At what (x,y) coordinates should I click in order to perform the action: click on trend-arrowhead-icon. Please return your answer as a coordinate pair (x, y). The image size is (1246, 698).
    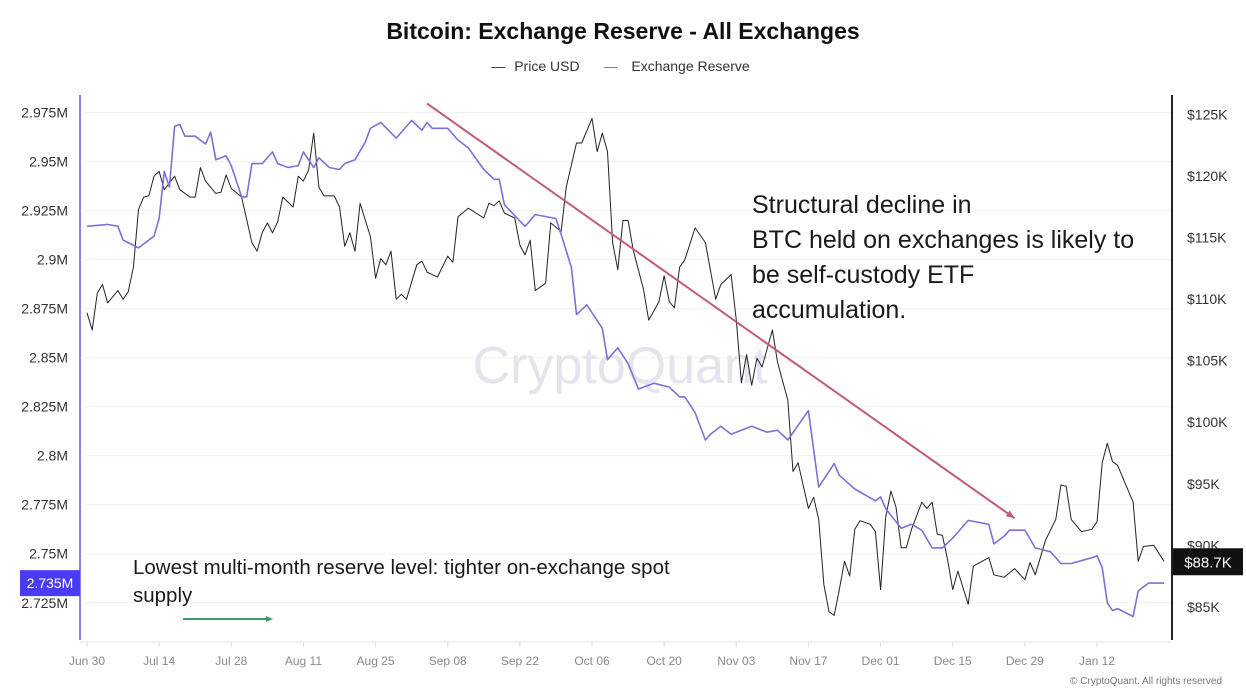
    Looking at the image, I should click on (1010, 514).